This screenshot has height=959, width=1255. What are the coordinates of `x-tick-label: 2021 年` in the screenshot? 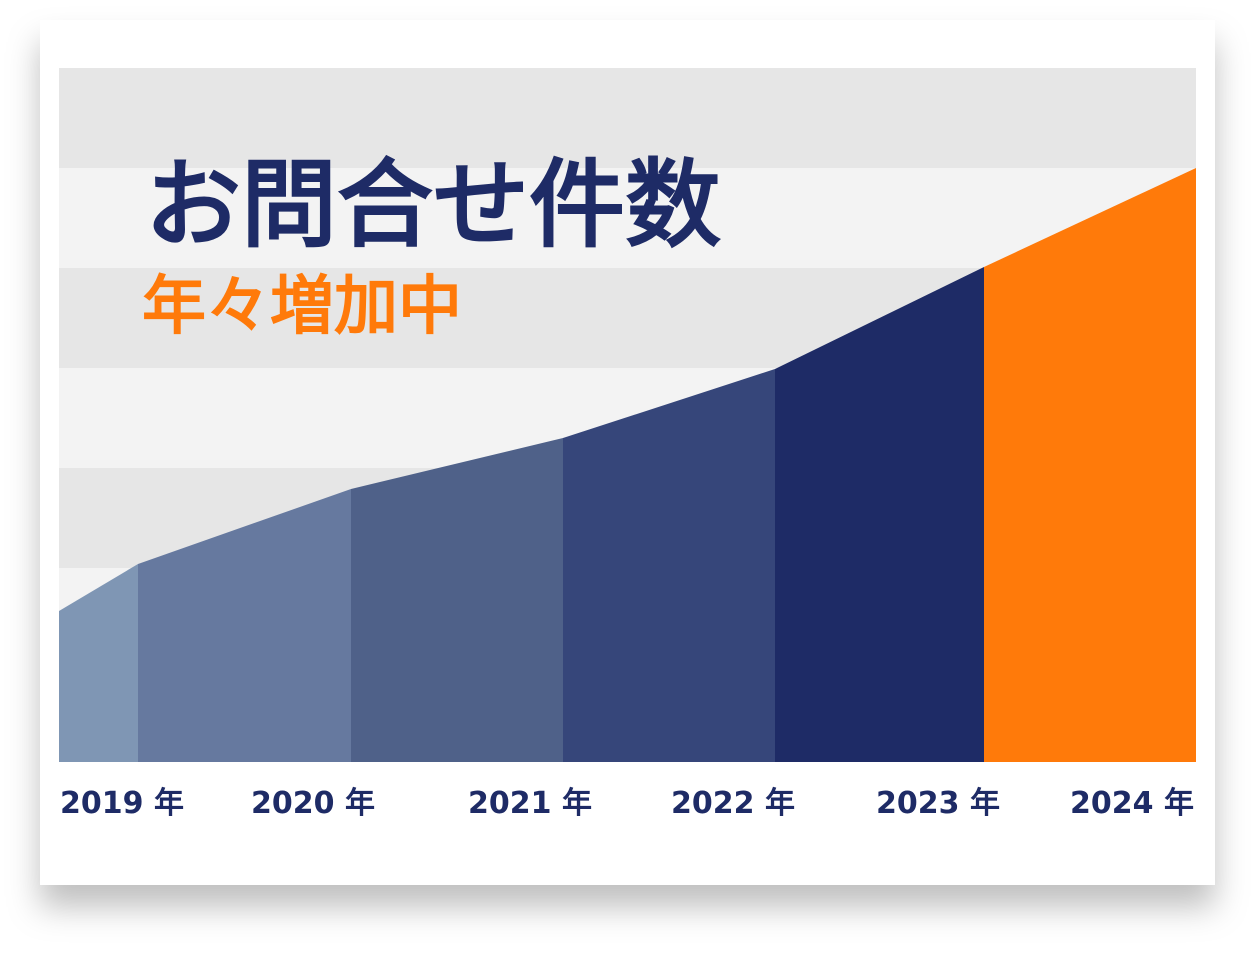 It's located at (530, 803).